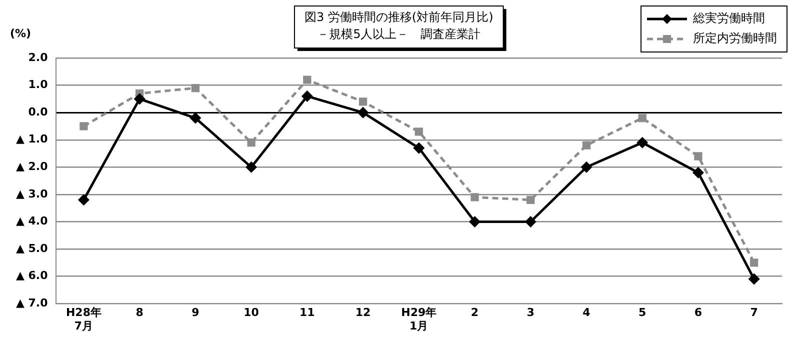  What do you see at coordinates (84, 319) in the screenshot?
I see `x-tick-label: H28年 7月` at bounding box center [84, 319].